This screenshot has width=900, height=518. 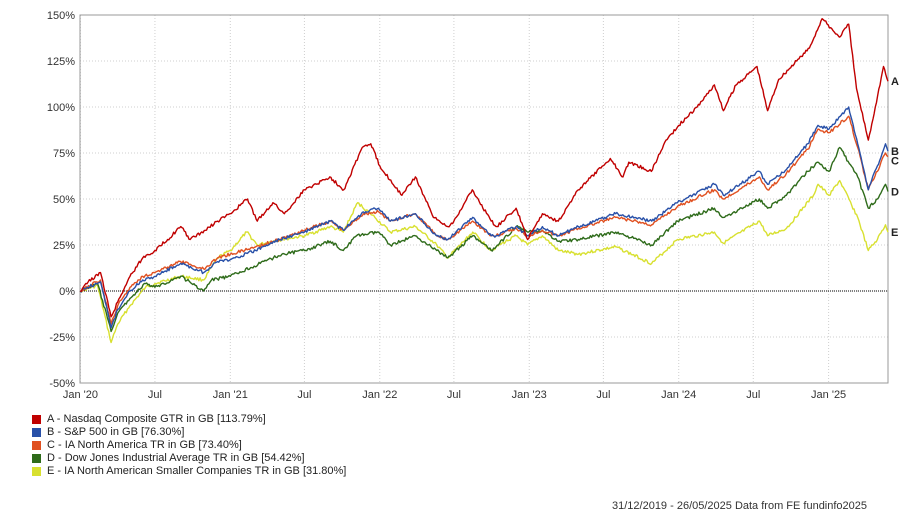 I want to click on legend-swatch-d, so click(x=36, y=458).